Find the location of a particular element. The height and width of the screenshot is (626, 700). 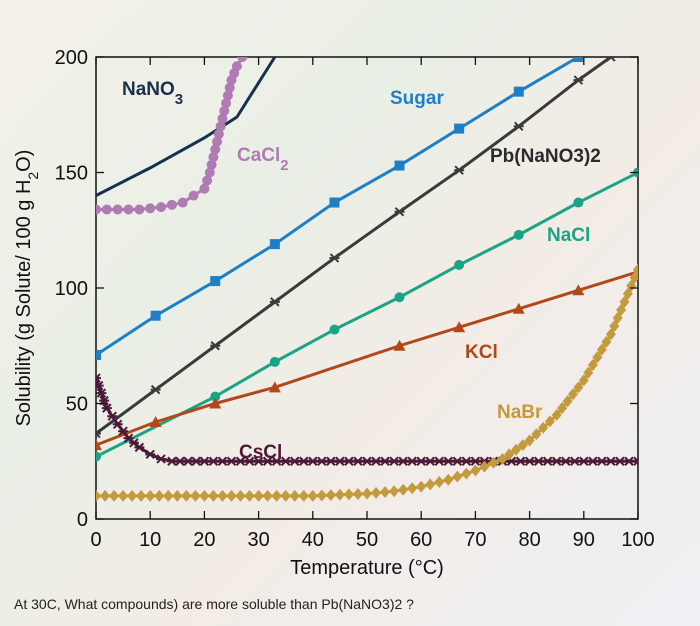

series-label-text: Sugar is located at coordinates (417, 98).